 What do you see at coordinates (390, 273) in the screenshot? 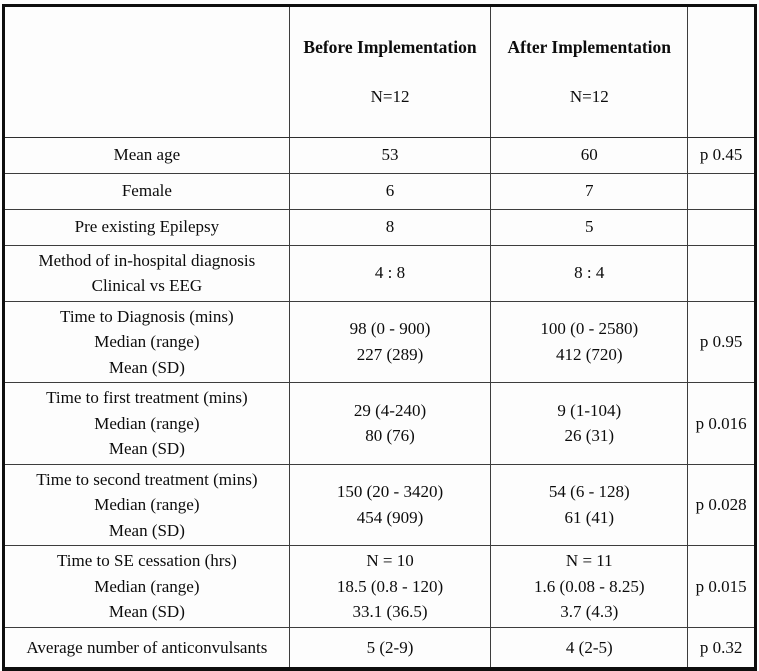
I see `before-value: 4 : 8` at bounding box center [390, 273].